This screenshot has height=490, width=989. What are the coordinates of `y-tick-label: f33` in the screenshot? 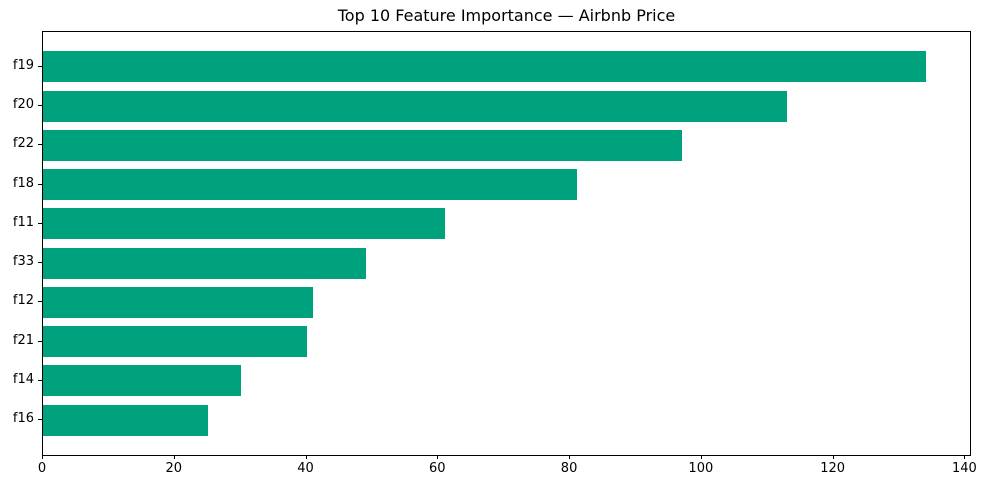 It's located at (23, 262).